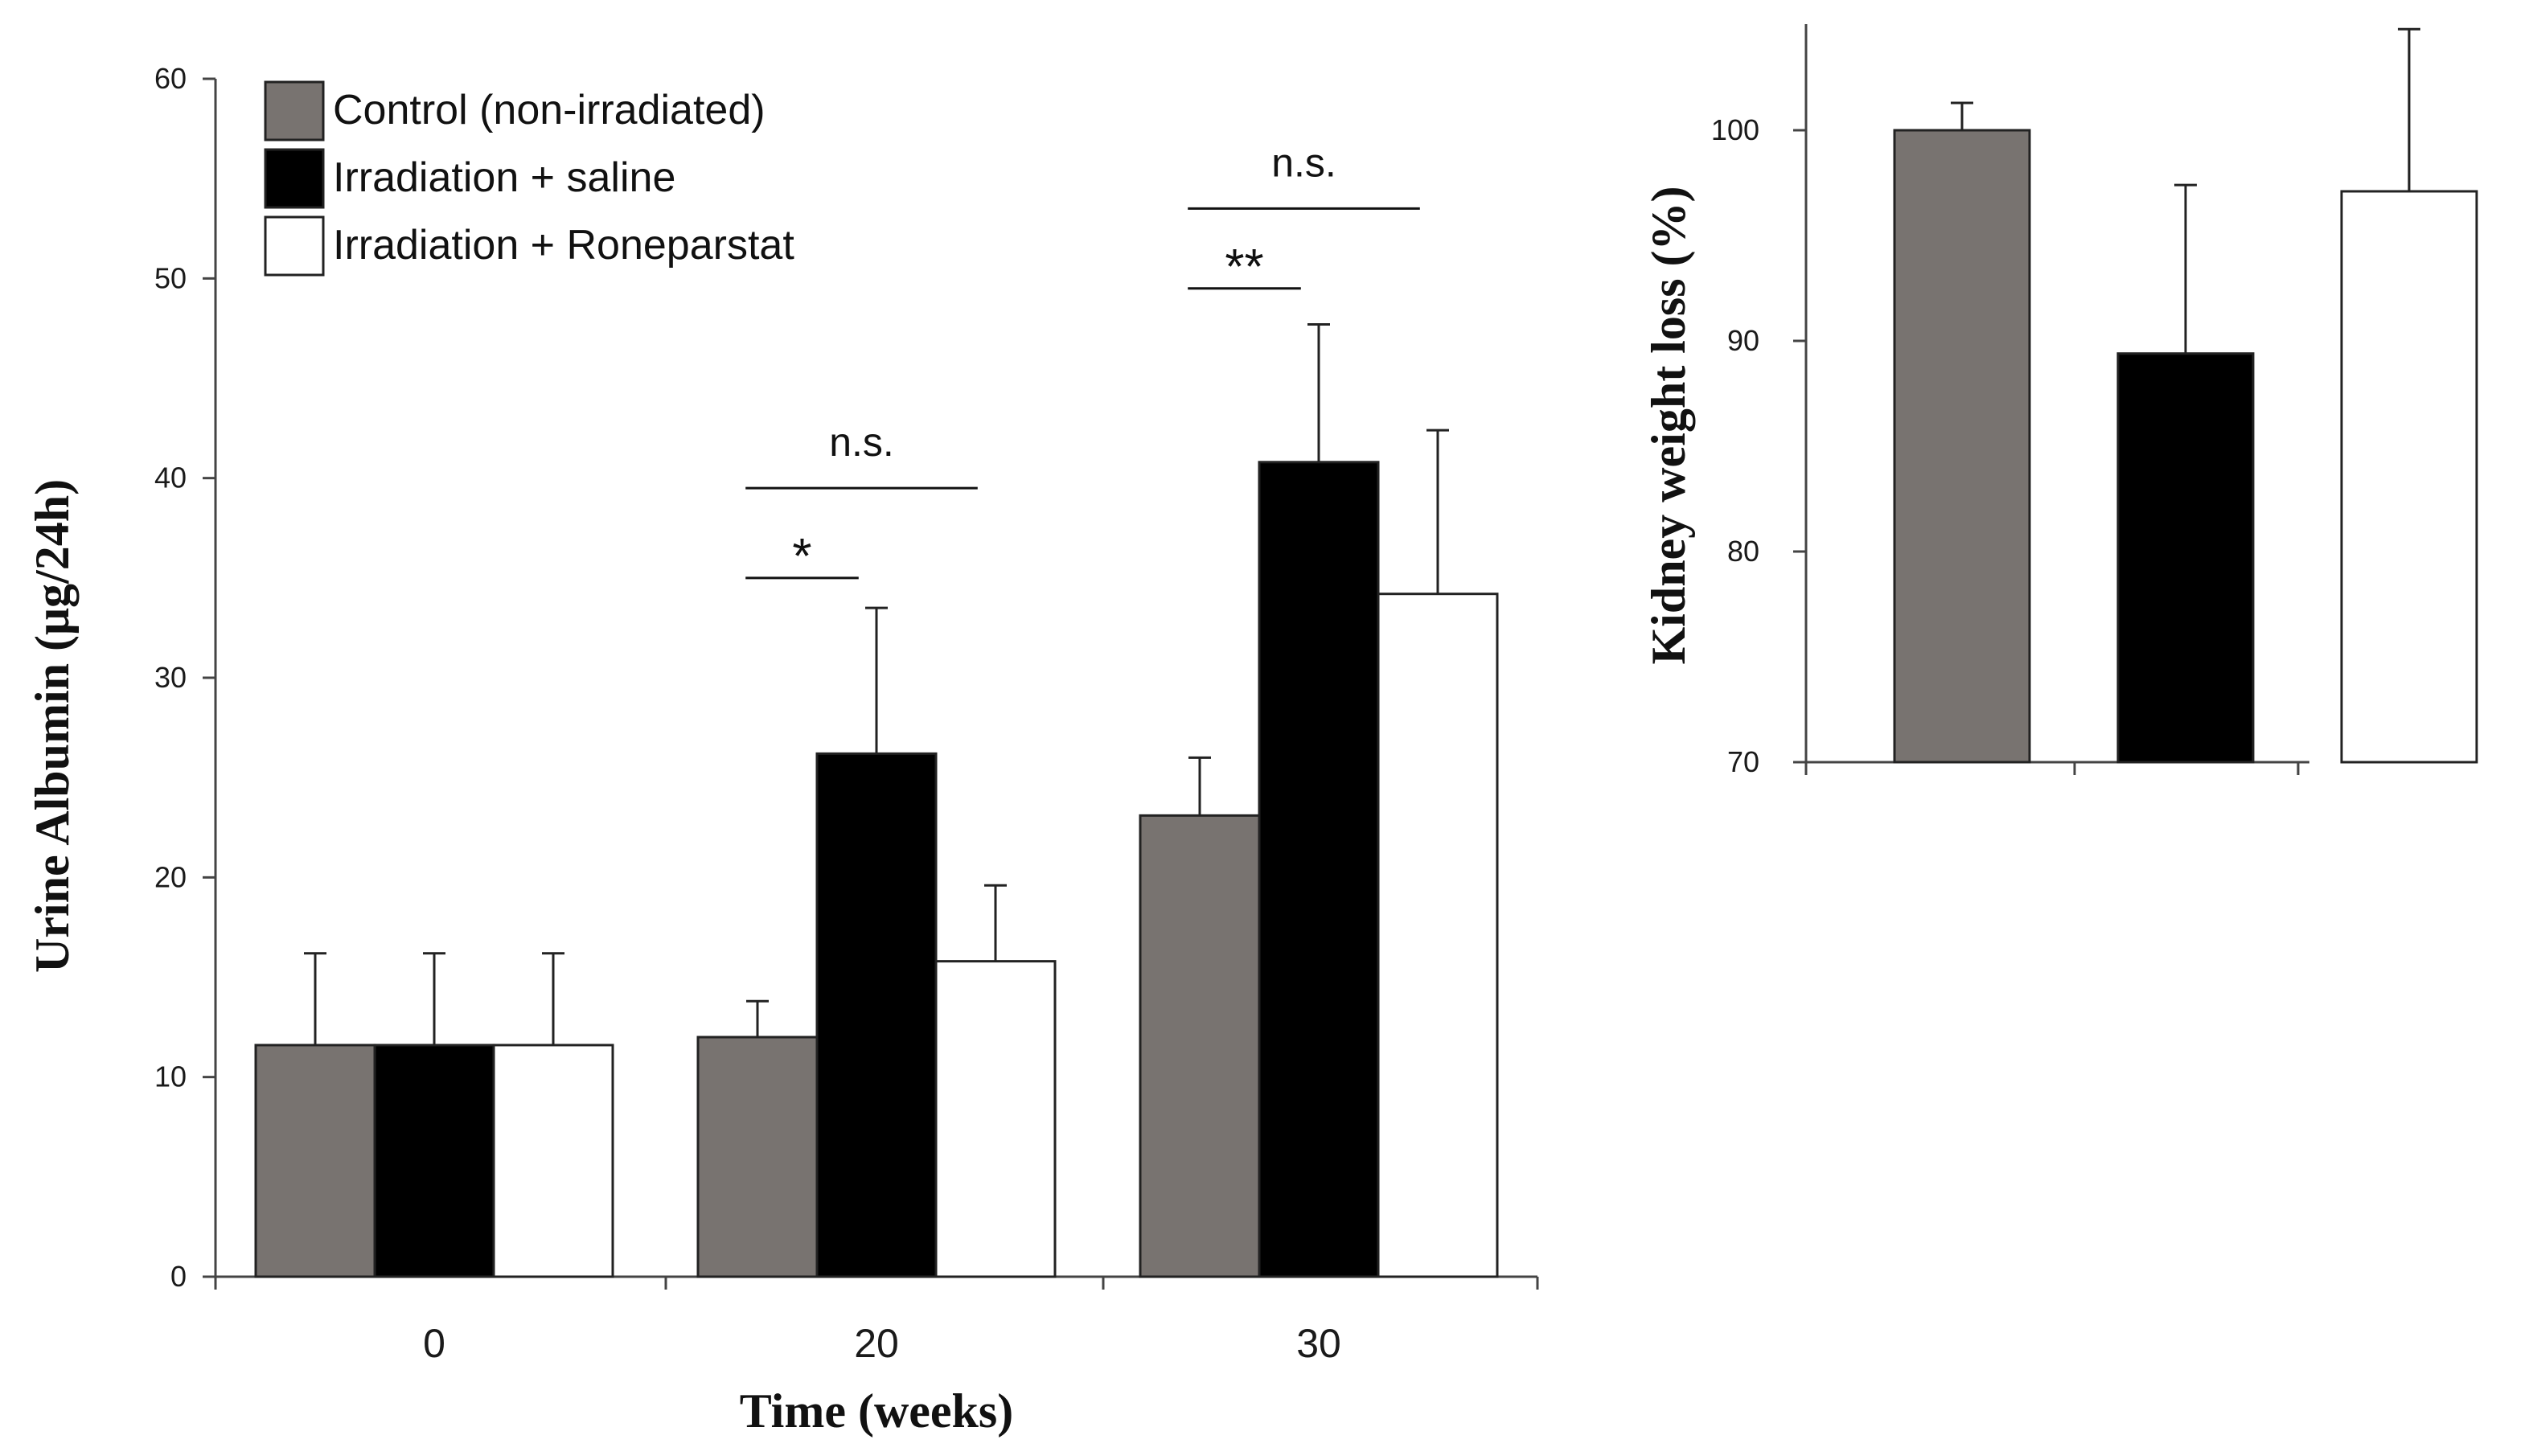  I want to click on legend-label: Irradiation + saline, so click(504, 177).